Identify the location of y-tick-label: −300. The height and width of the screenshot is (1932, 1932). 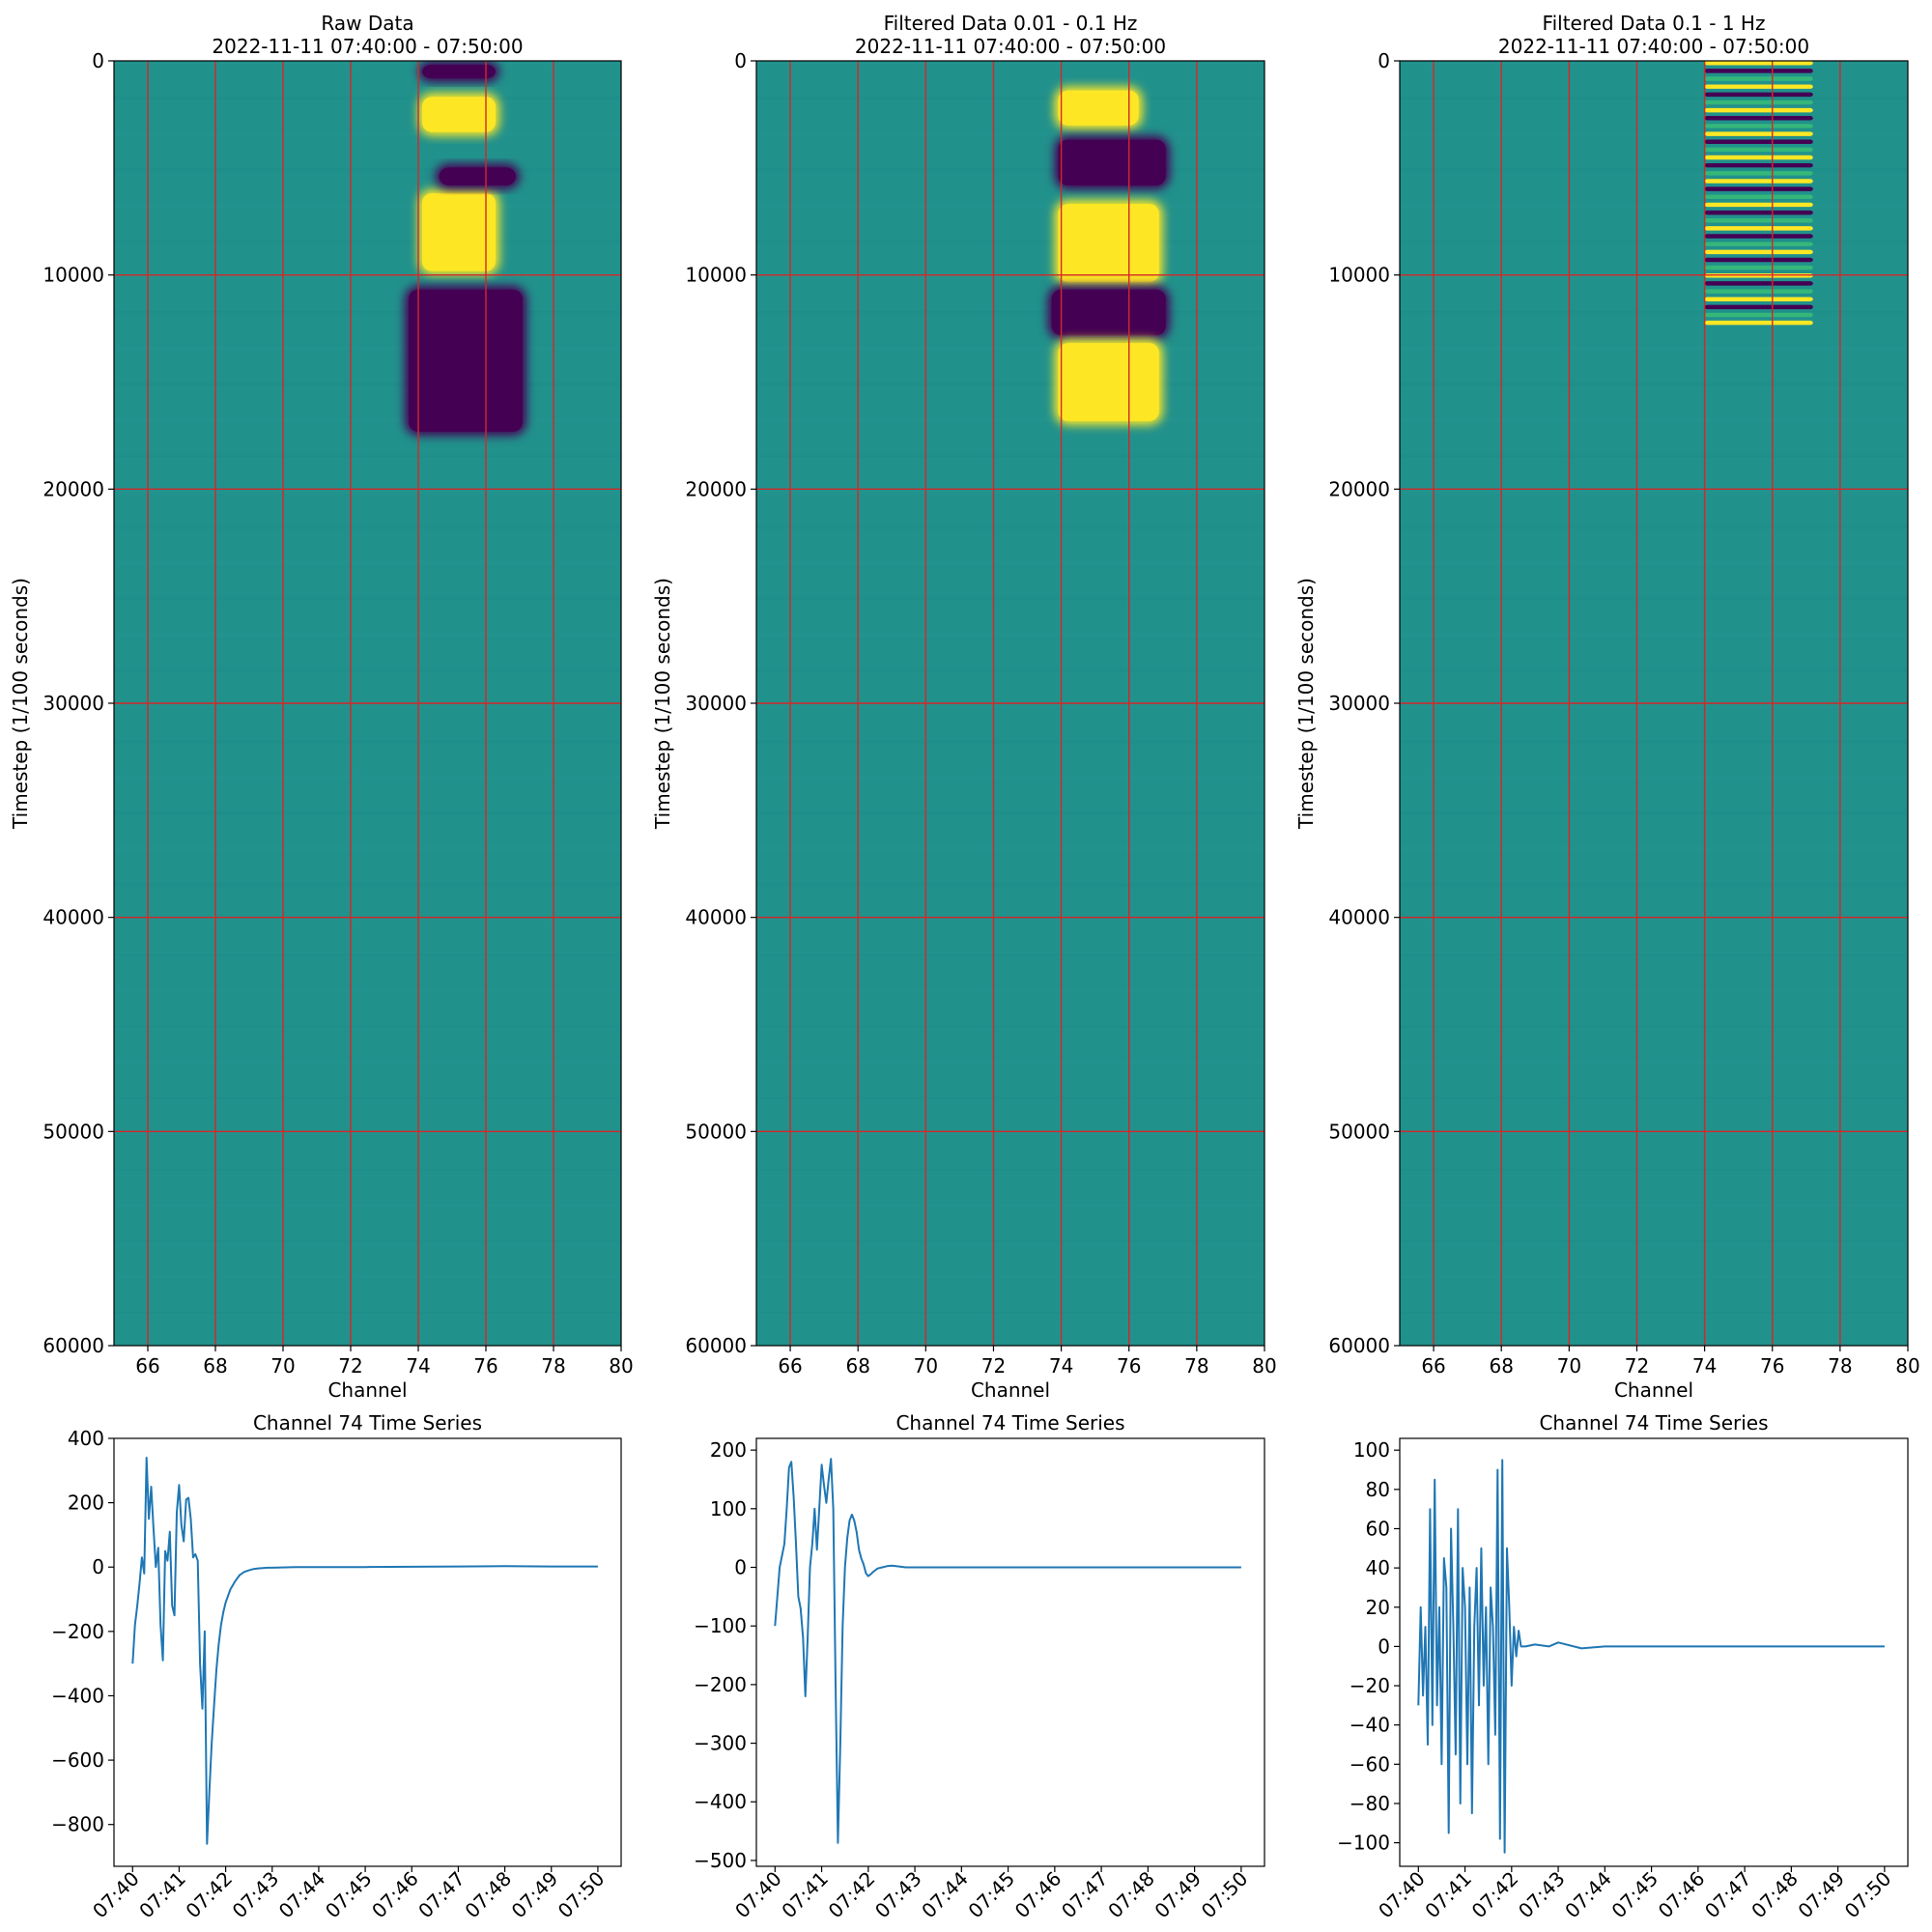
(720, 1743).